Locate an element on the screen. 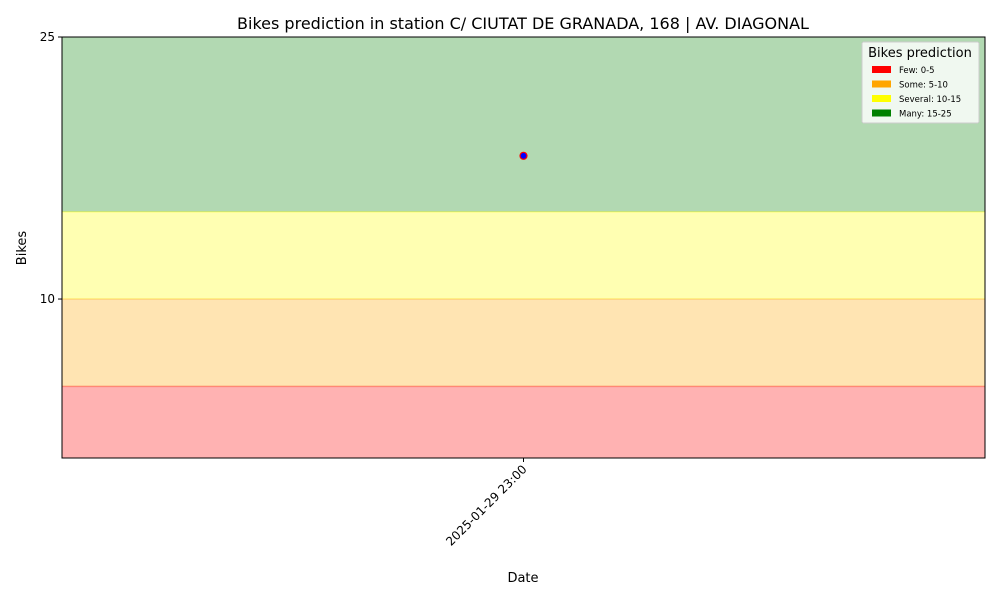 This screenshot has width=1000, height=600. y-tick-label: 25 is located at coordinates (47, 37).